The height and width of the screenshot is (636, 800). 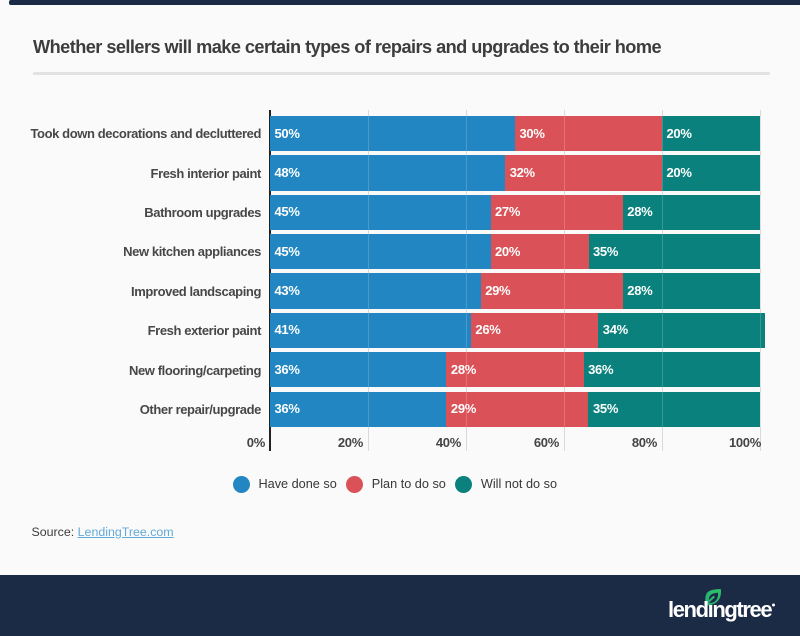 I want to click on svg-text: lendıngtree, so click(x=720, y=609).